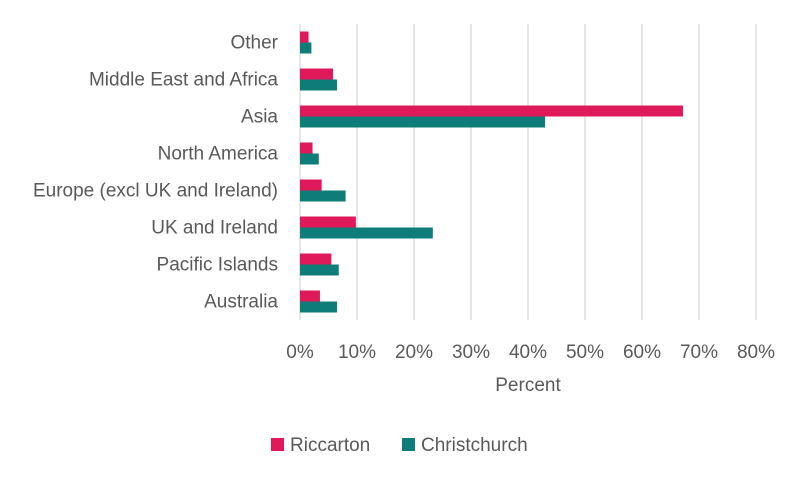  I want to click on x-tick-label-50: 50%, so click(585, 352).